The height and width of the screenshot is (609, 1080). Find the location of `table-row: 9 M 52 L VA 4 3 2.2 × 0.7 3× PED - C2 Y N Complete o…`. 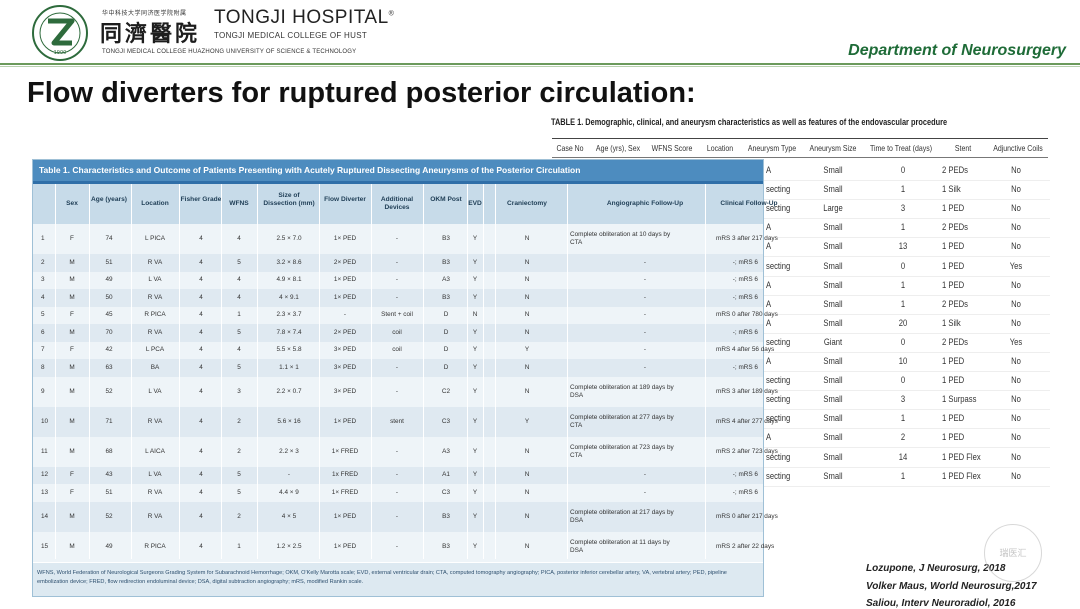

table-row: 9 M 52 L VA 4 3 2.2 × 0.7 3× PED - C2 Y N Complete o… is located at coordinates (405, 392).